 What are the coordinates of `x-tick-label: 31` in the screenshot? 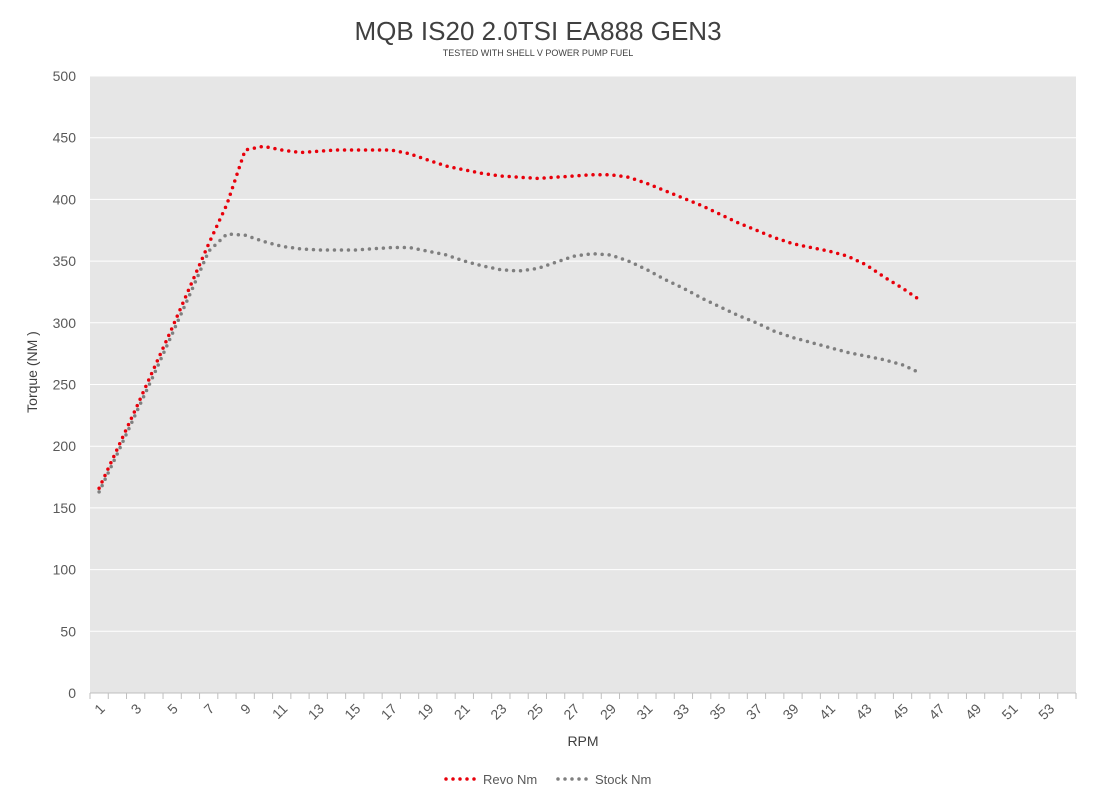 It's located at (644, 711).